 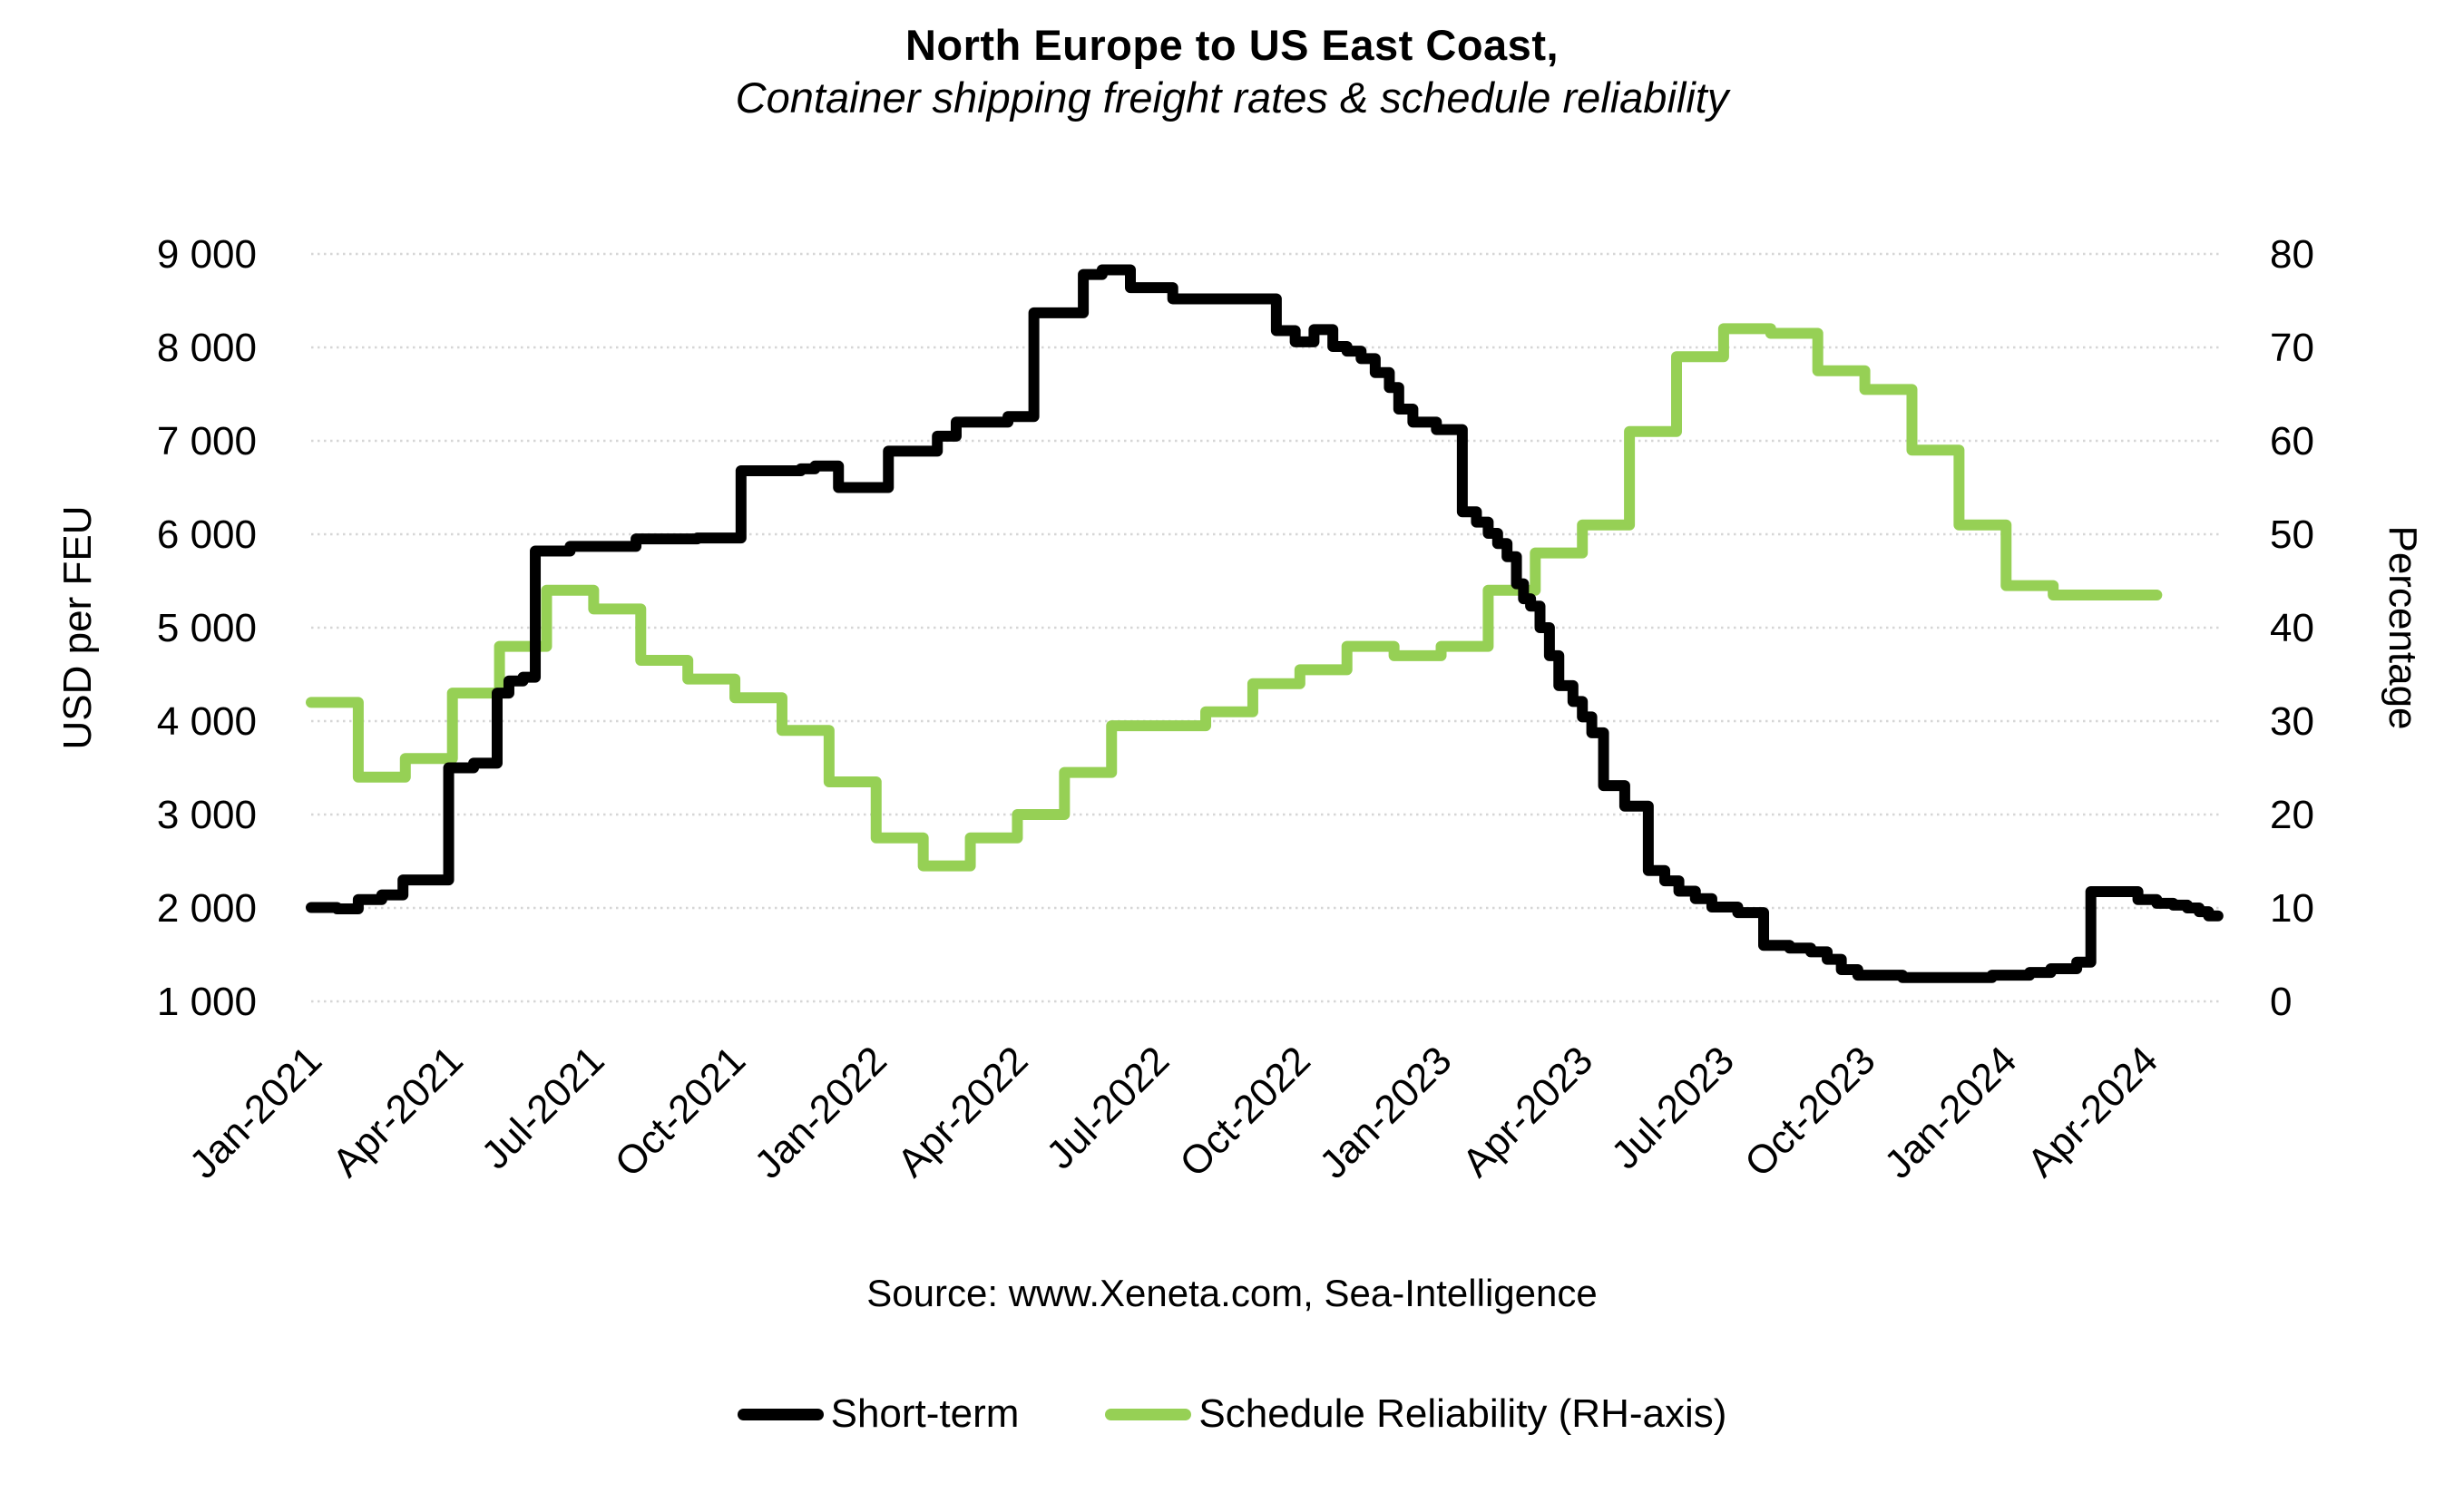 What do you see at coordinates (2292, 721) in the screenshot?
I see `right-axis-tick-label: 30` at bounding box center [2292, 721].